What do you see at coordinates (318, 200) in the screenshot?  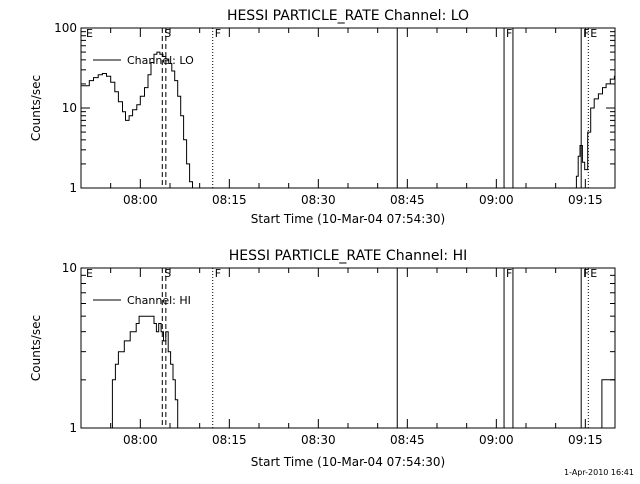 I see `panel1-x-tick-label: 08:30` at bounding box center [318, 200].